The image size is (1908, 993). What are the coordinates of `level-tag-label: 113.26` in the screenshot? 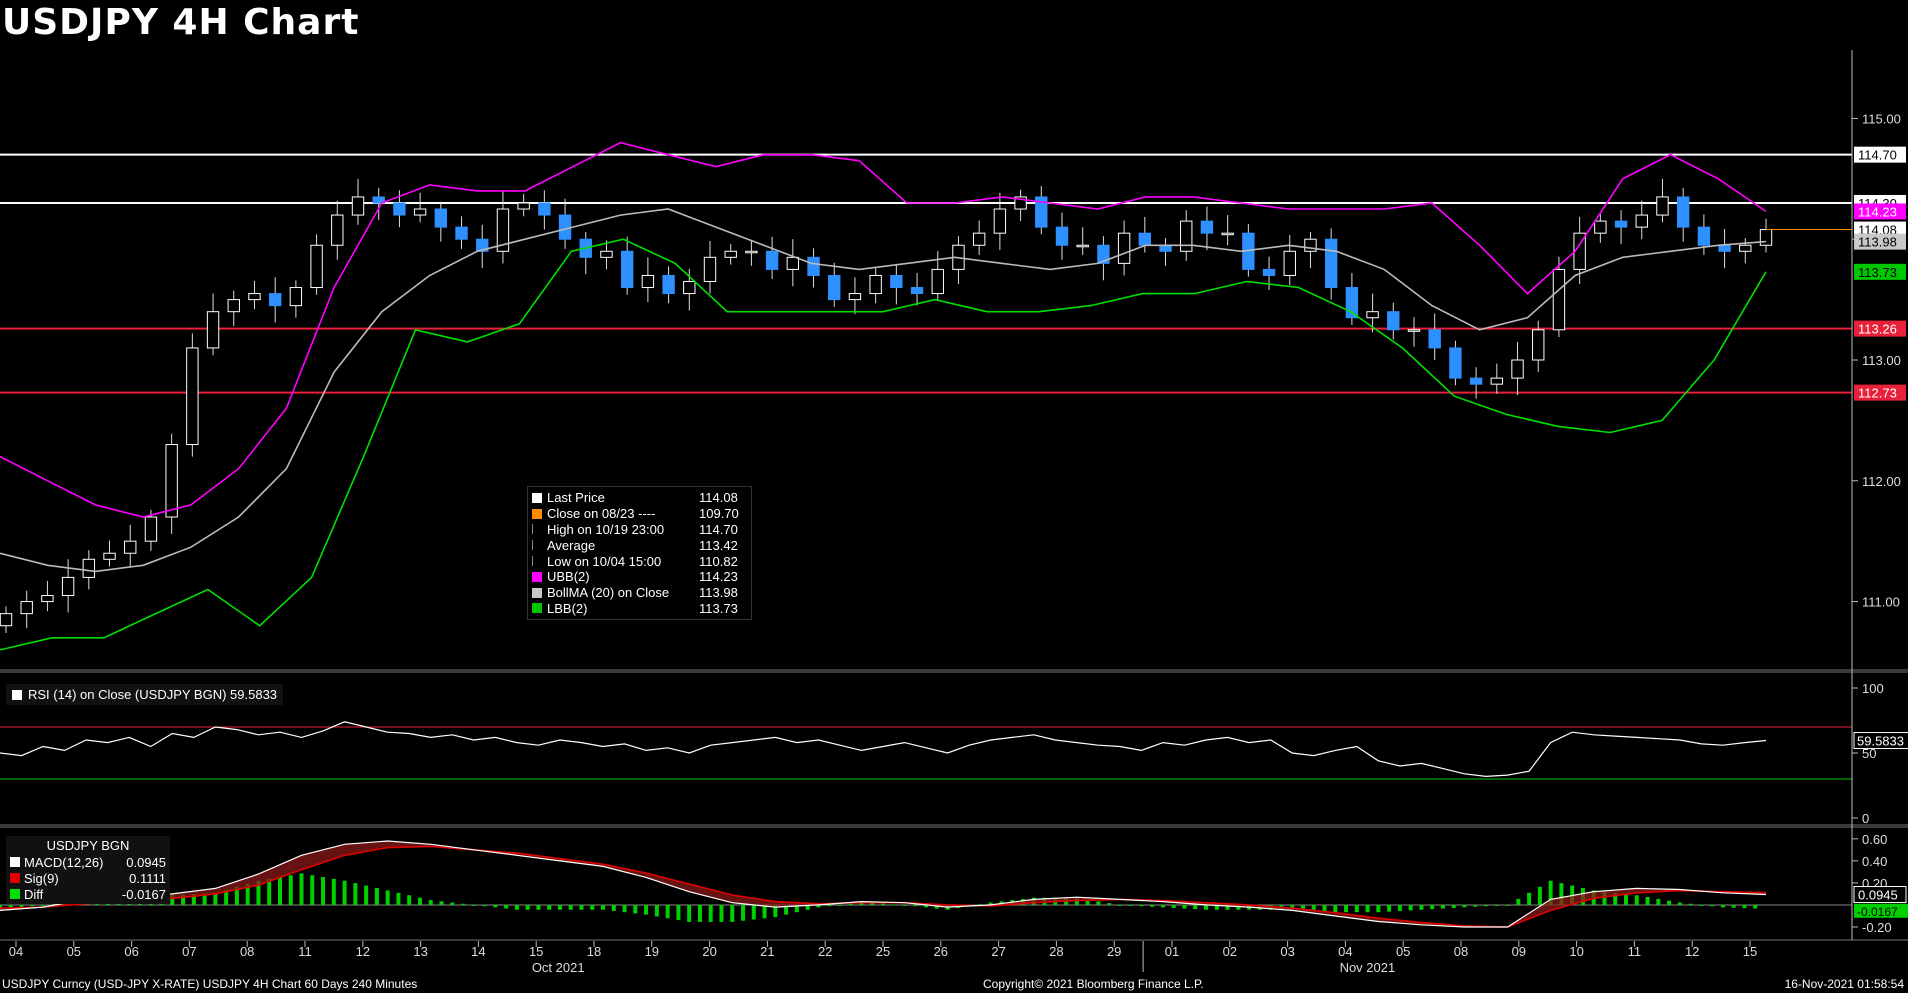 It's located at (1877, 329).